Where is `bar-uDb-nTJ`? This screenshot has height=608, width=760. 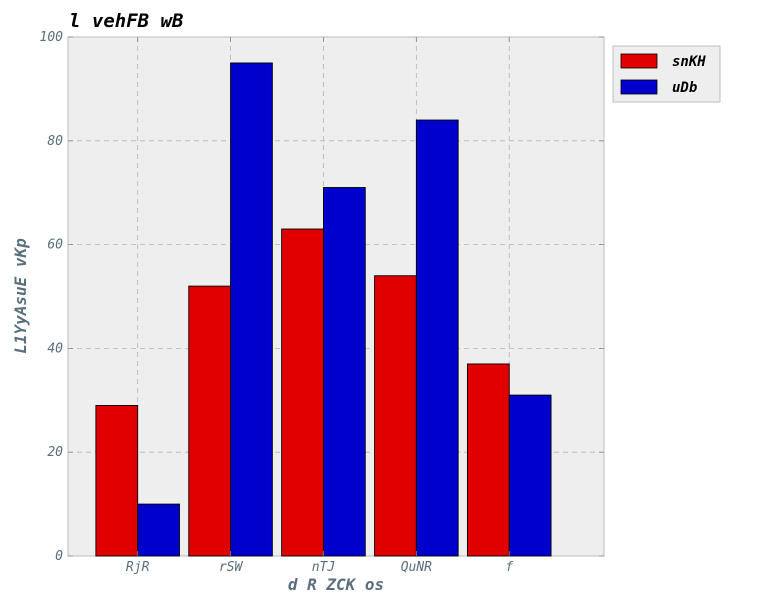
bar-uDb-nTJ is located at coordinates (344, 372).